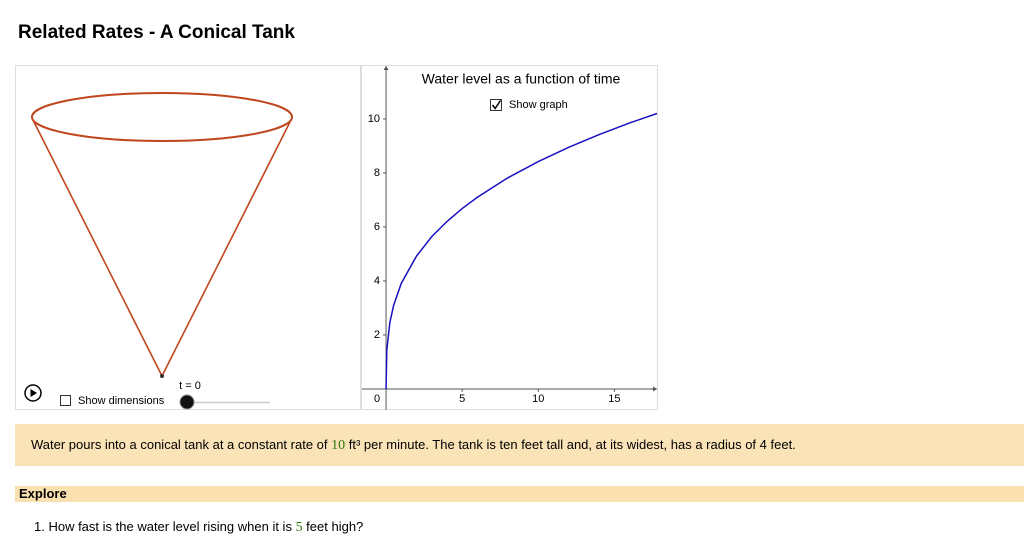 The height and width of the screenshot is (553, 1024). Describe the element at coordinates (33, 393) in the screenshot. I see `play-icon` at that location.